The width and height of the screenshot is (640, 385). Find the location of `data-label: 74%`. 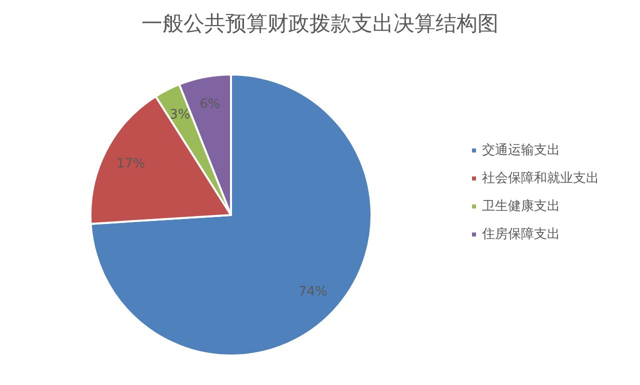

data-label: 74% is located at coordinates (313, 292).